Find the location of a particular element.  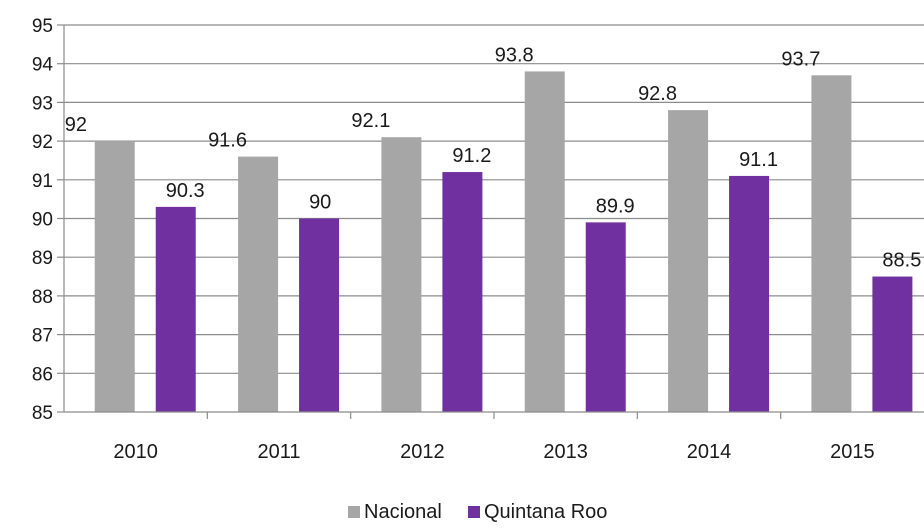

y-tick-label: 94 is located at coordinates (43, 65).